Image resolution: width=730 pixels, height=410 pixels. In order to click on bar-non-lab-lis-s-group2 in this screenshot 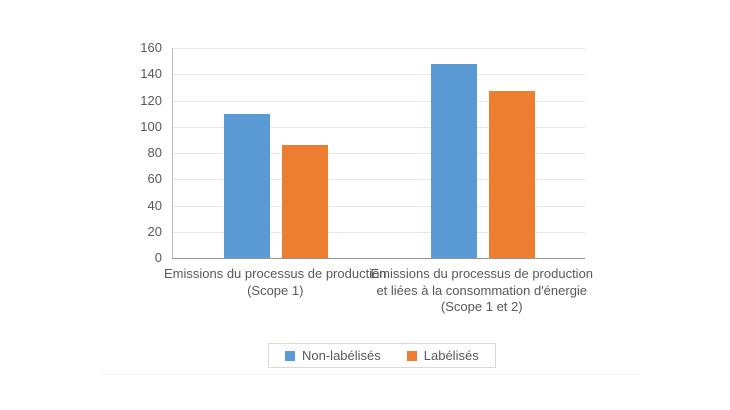, I will do `click(453, 160)`.